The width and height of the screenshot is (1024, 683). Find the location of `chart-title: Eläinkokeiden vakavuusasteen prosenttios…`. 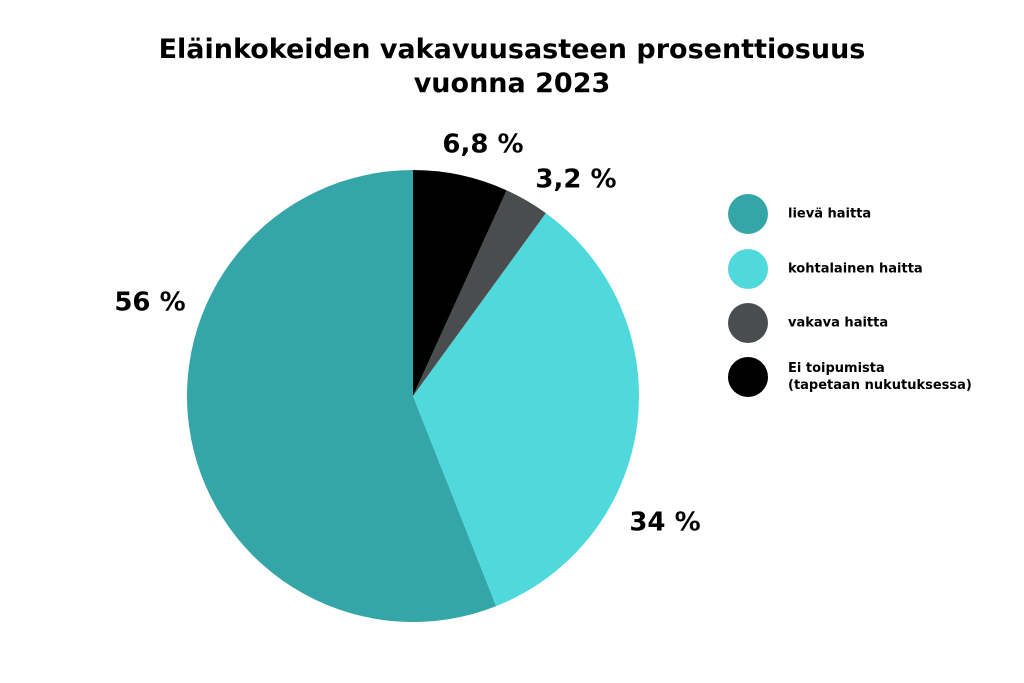

chart-title: Eläinkokeiden vakavuusasteen prosenttios… is located at coordinates (512, 66).